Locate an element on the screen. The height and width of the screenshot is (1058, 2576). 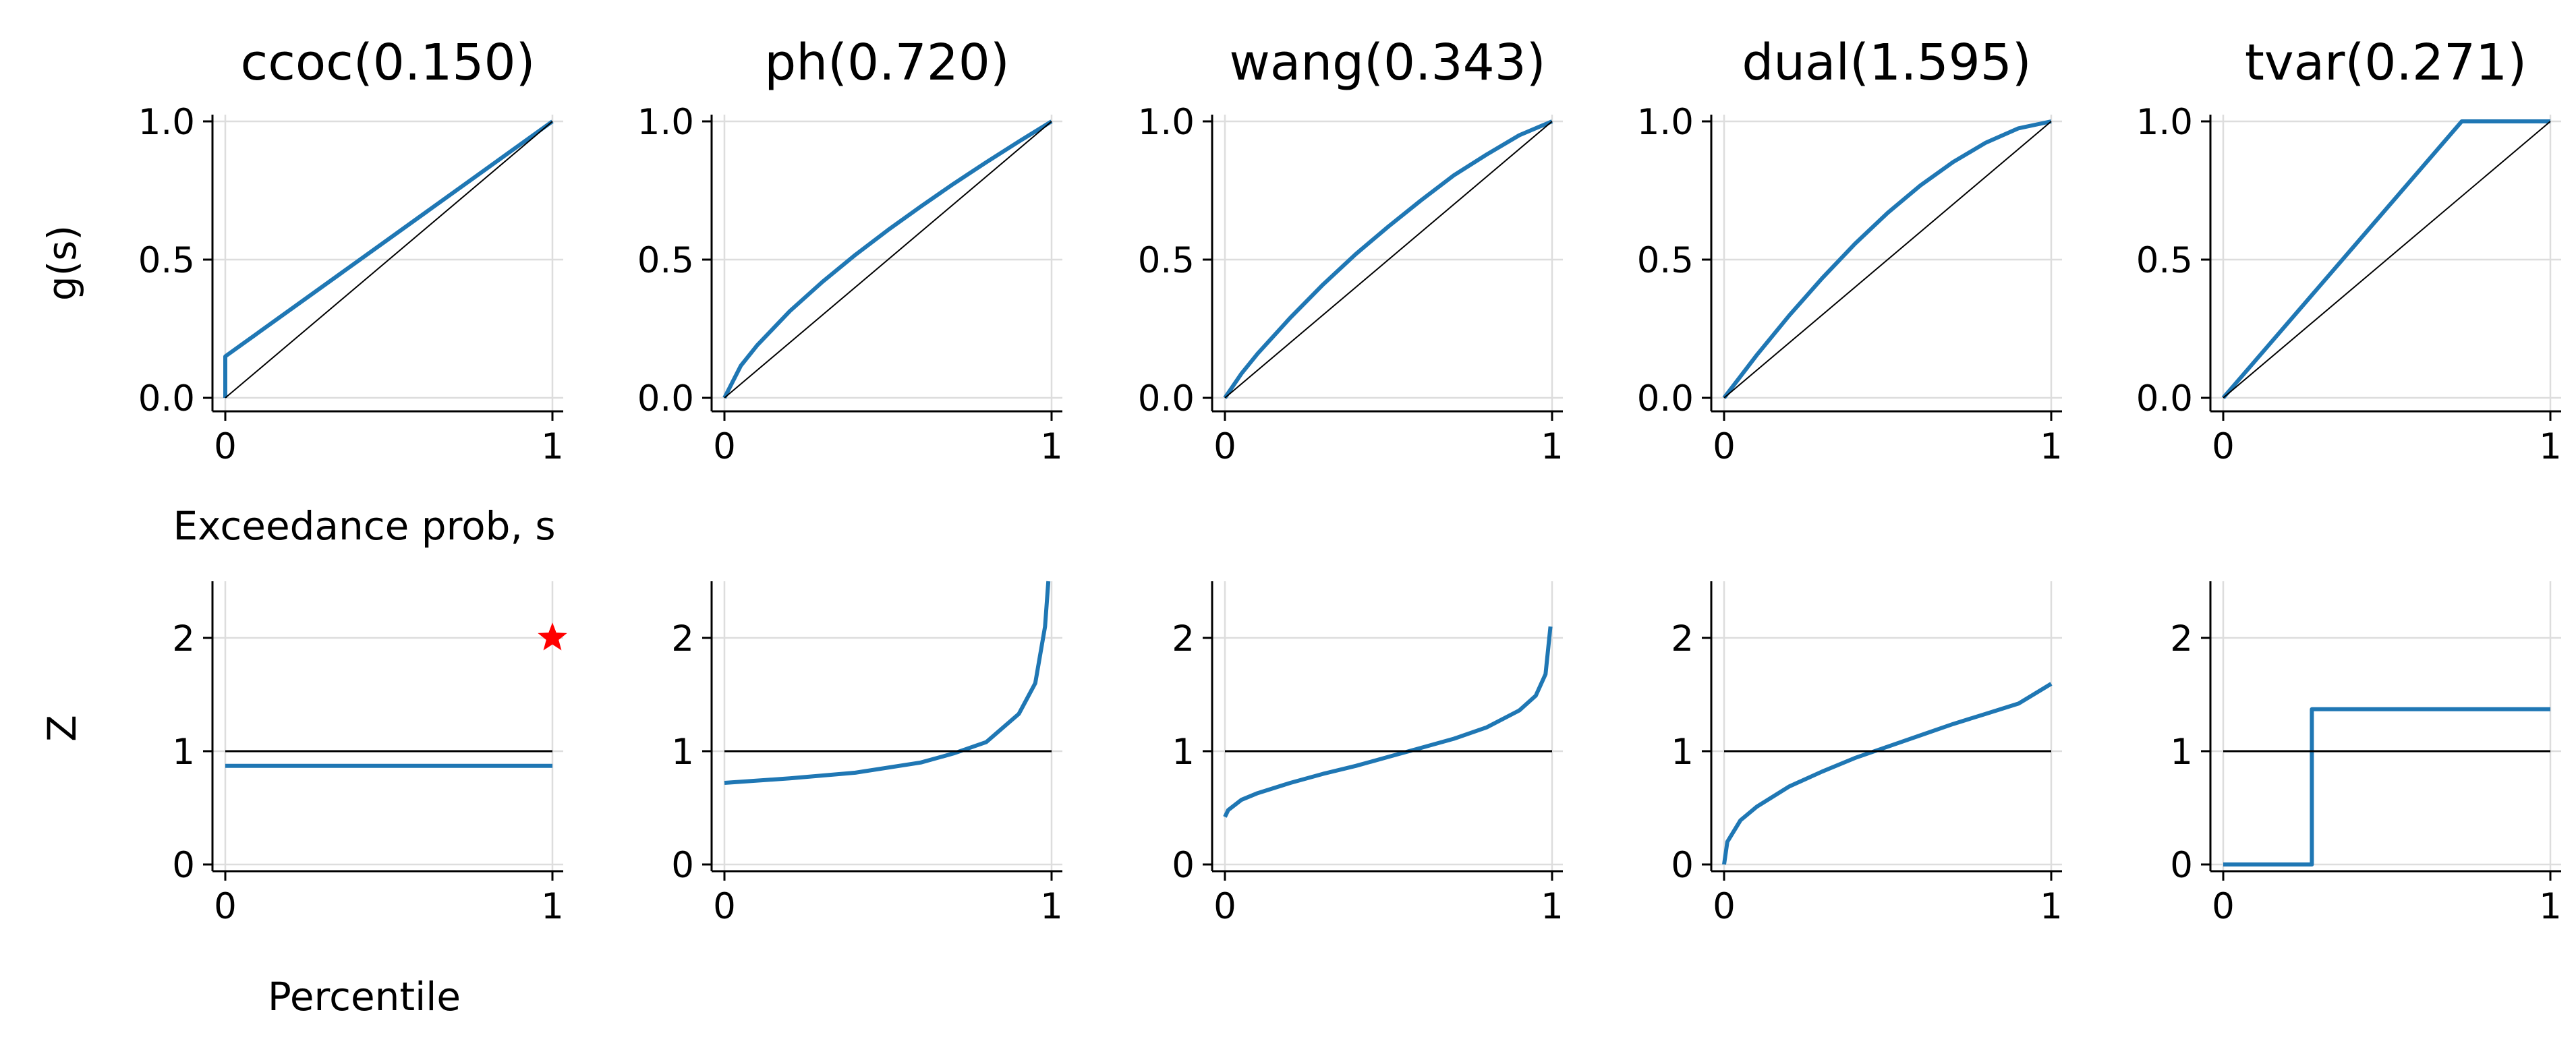
panel-bottom-4: 0 1 0 1 2 is located at coordinates (1867, 754).